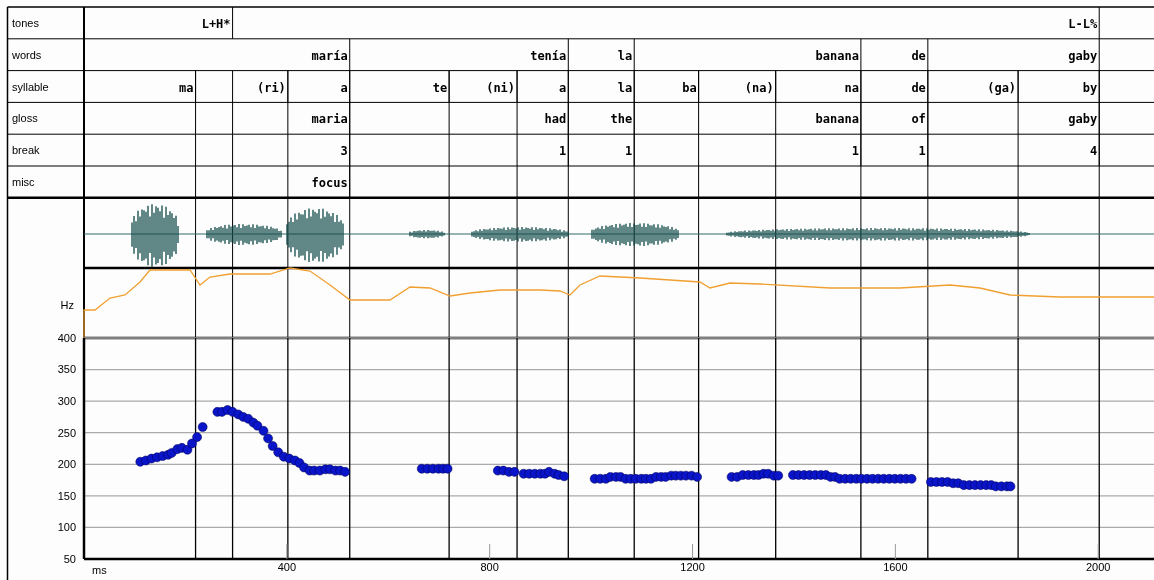 This screenshot has height=580, width=1154. What do you see at coordinates (759, 87) in the screenshot?
I see `text: (na)` at bounding box center [759, 87].